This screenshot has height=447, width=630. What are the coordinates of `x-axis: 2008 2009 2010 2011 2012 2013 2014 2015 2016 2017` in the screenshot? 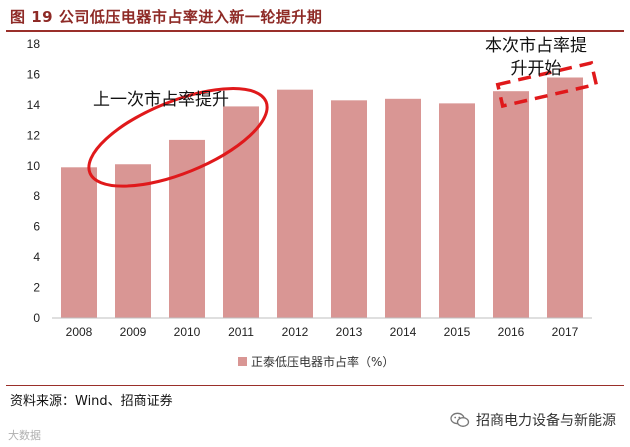 It's located at (322, 328).